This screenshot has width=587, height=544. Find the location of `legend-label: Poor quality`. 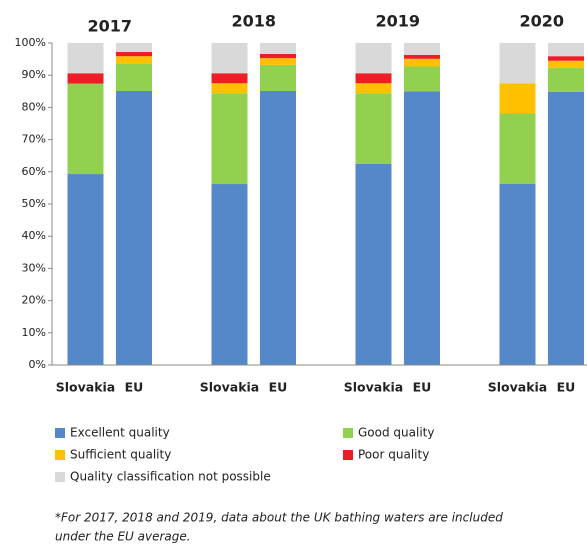

legend-label: Poor quality is located at coordinates (393, 455).